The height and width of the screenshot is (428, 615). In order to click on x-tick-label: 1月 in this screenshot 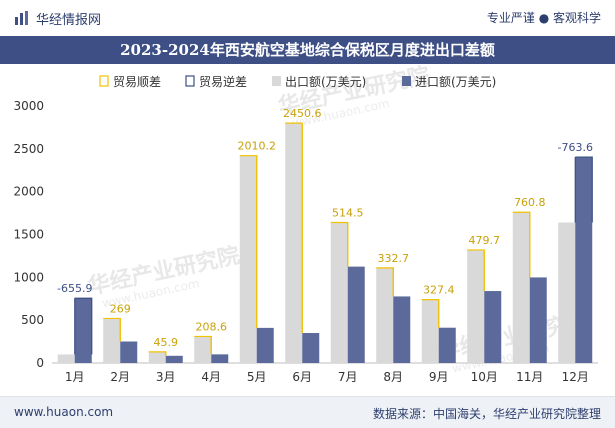, I will do `click(75, 377)`.